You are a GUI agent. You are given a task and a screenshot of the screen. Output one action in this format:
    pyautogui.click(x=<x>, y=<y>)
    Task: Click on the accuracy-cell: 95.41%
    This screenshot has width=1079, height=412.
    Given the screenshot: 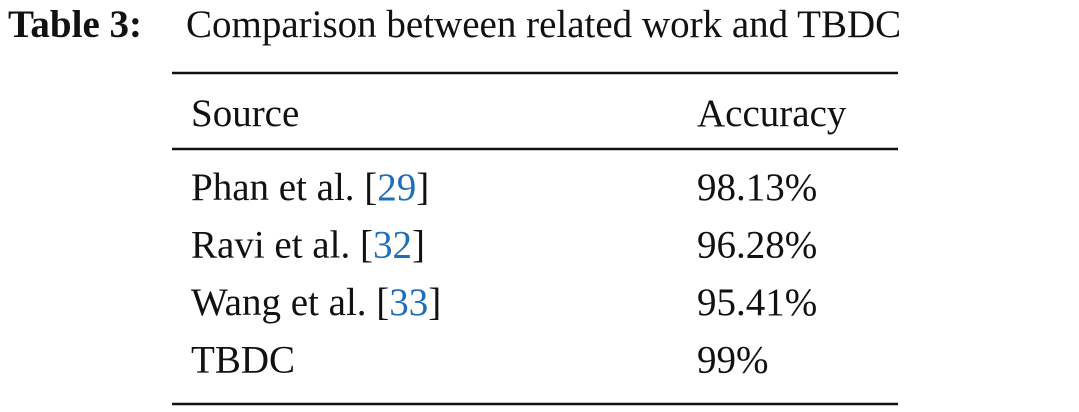 What is the action you would take?
    pyautogui.click(x=757, y=302)
    